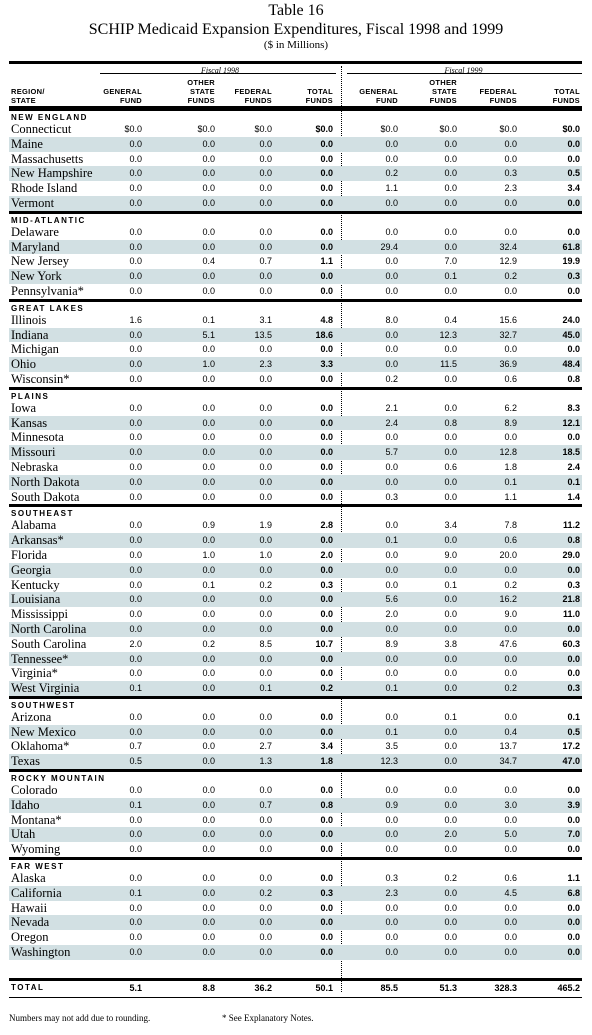 The width and height of the screenshot is (592, 1035). I want to click on region-name: SOUTHEAST, so click(42, 514).